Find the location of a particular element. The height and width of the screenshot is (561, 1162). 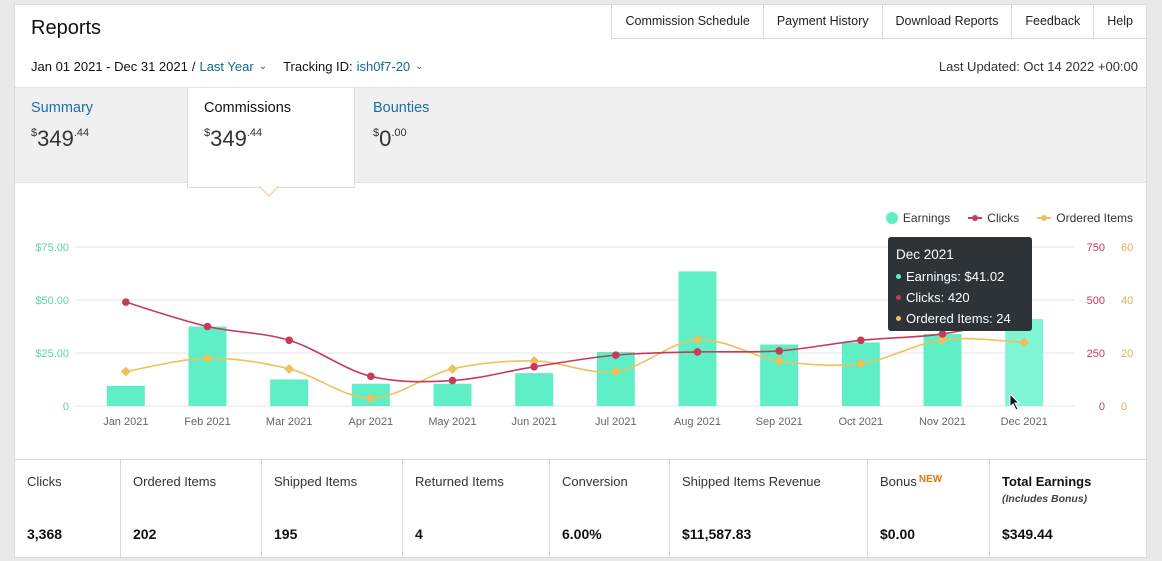

new-badge: NEW is located at coordinates (930, 479).